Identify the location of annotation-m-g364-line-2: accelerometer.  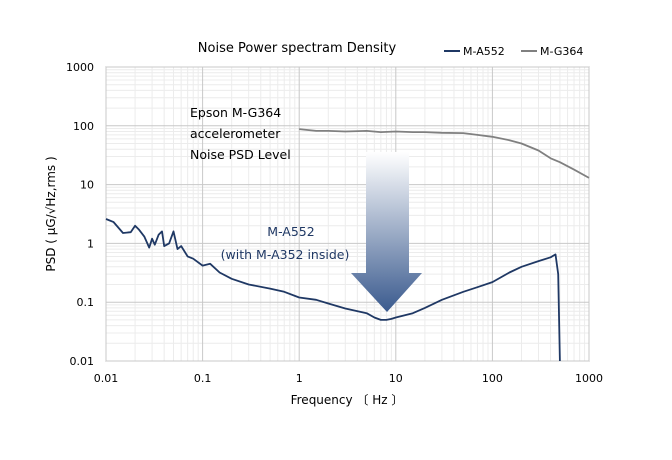
(235, 133).